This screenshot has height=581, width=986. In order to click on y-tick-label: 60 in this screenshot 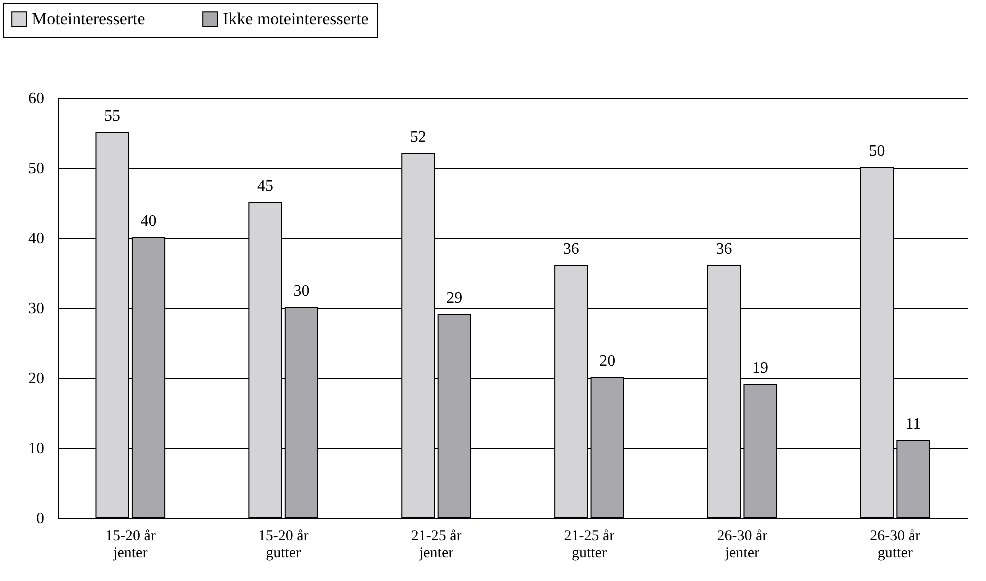, I will do `click(36, 99)`.